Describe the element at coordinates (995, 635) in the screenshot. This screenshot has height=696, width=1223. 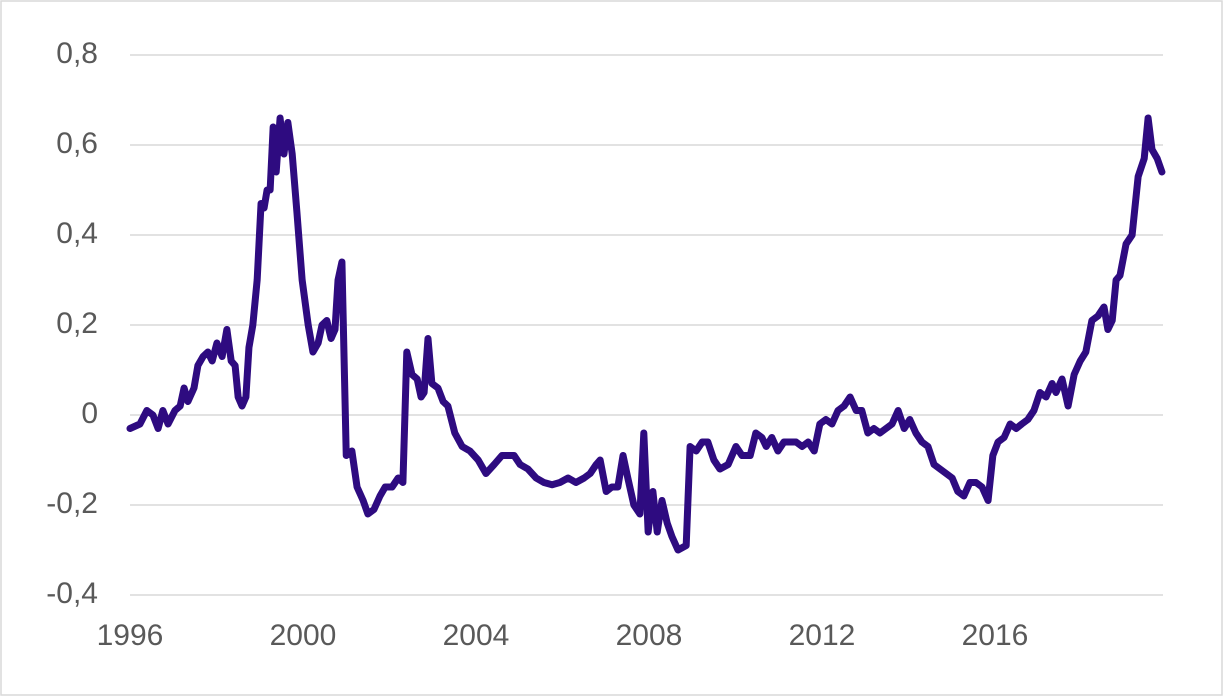
I see `x-tick-label: 2016` at that location.